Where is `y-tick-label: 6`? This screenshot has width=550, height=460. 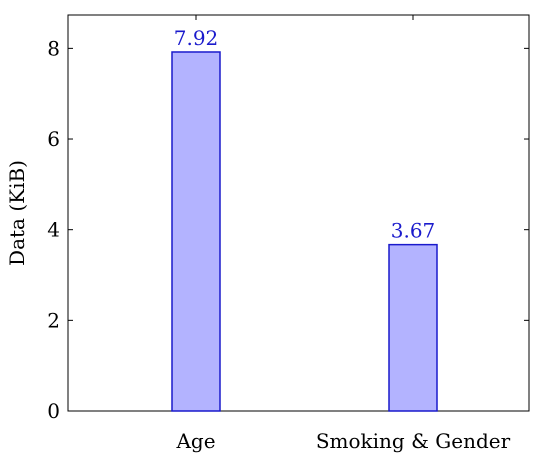 y-tick-label: 6 is located at coordinates (53, 139).